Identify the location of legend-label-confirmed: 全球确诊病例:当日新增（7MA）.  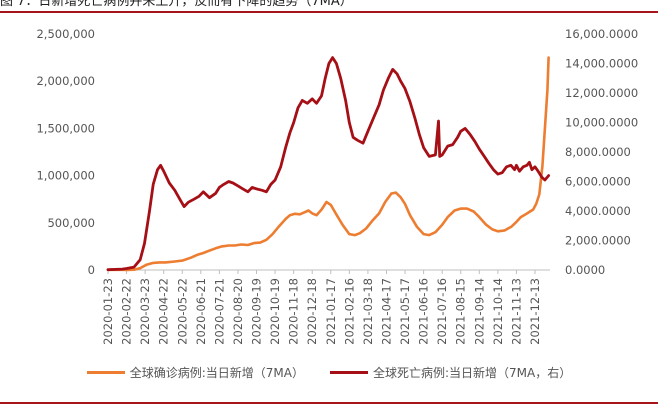
(216, 372).